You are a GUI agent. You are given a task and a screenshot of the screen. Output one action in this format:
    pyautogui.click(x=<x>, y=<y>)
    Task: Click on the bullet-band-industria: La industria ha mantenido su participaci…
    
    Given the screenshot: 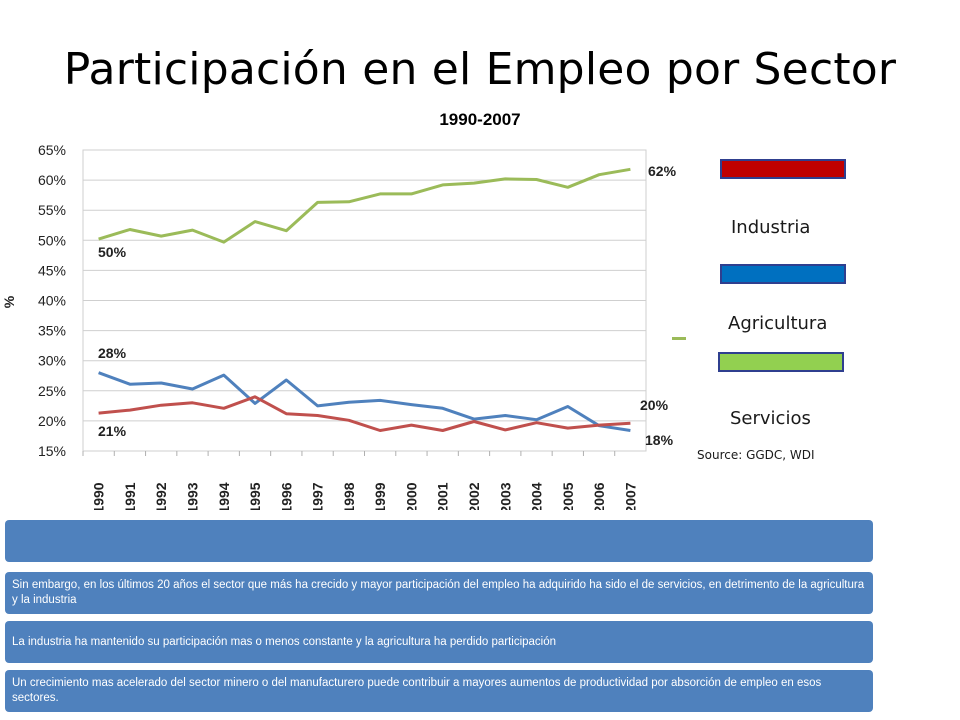 What is the action you would take?
    pyautogui.click(x=439, y=642)
    